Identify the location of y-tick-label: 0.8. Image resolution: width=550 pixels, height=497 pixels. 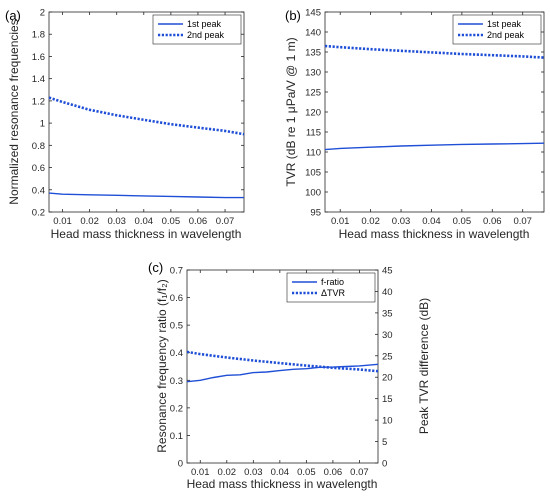
(38, 146).